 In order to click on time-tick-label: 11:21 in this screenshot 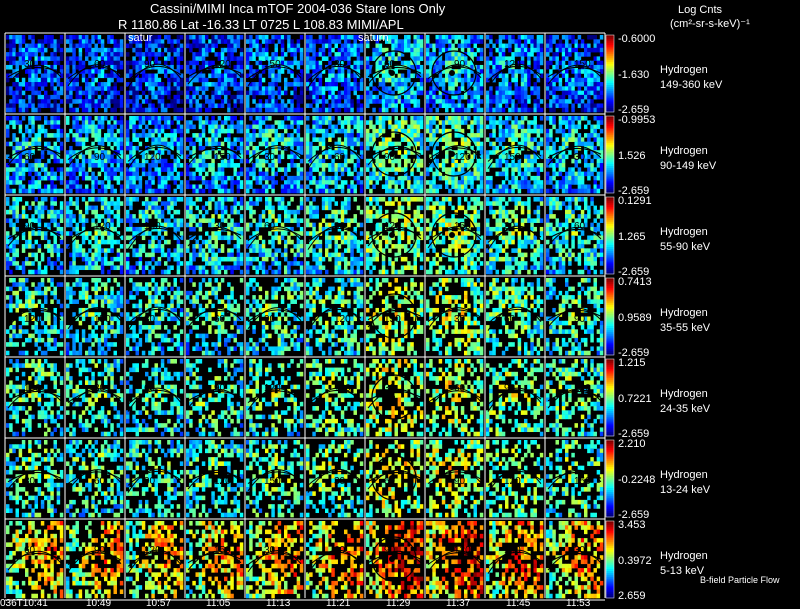, I will do `click(338, 603)`.